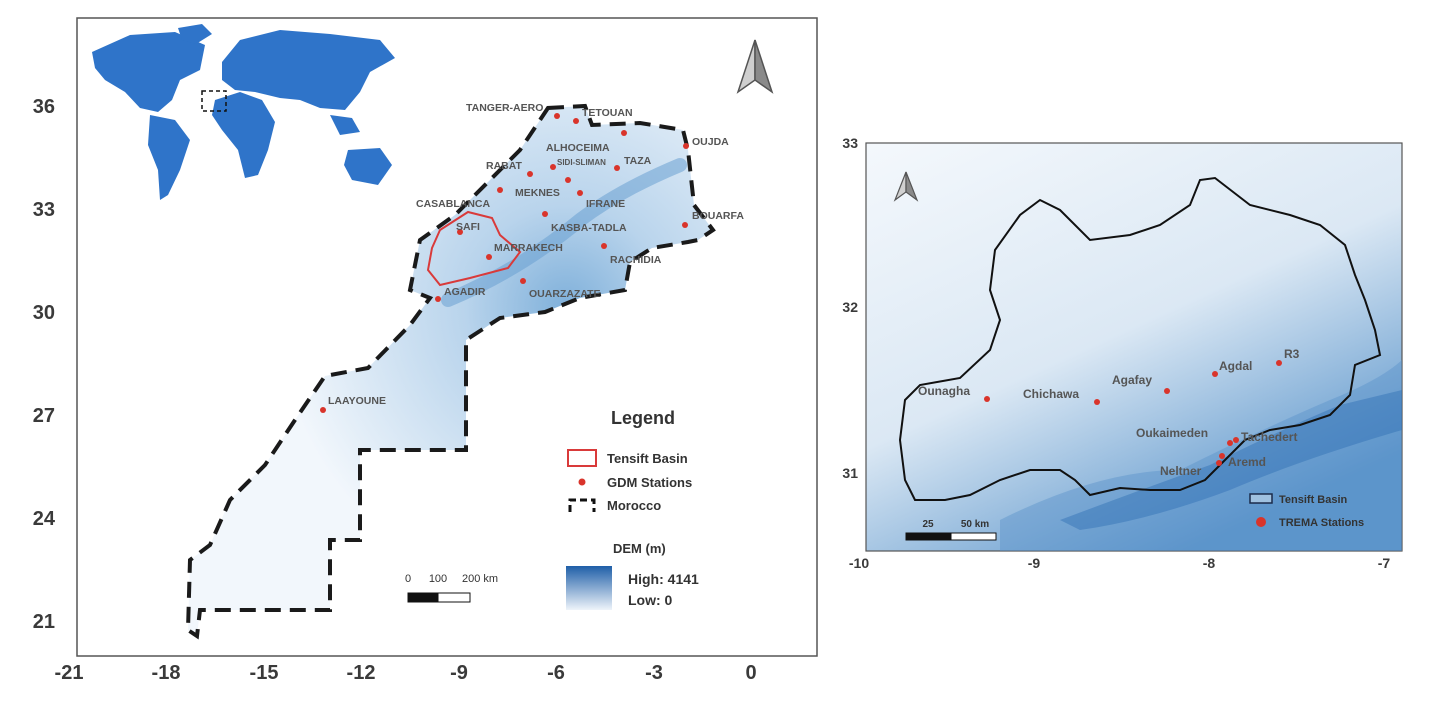  I want to click on station-label: ALHOCEIMA, so click(578, 148).